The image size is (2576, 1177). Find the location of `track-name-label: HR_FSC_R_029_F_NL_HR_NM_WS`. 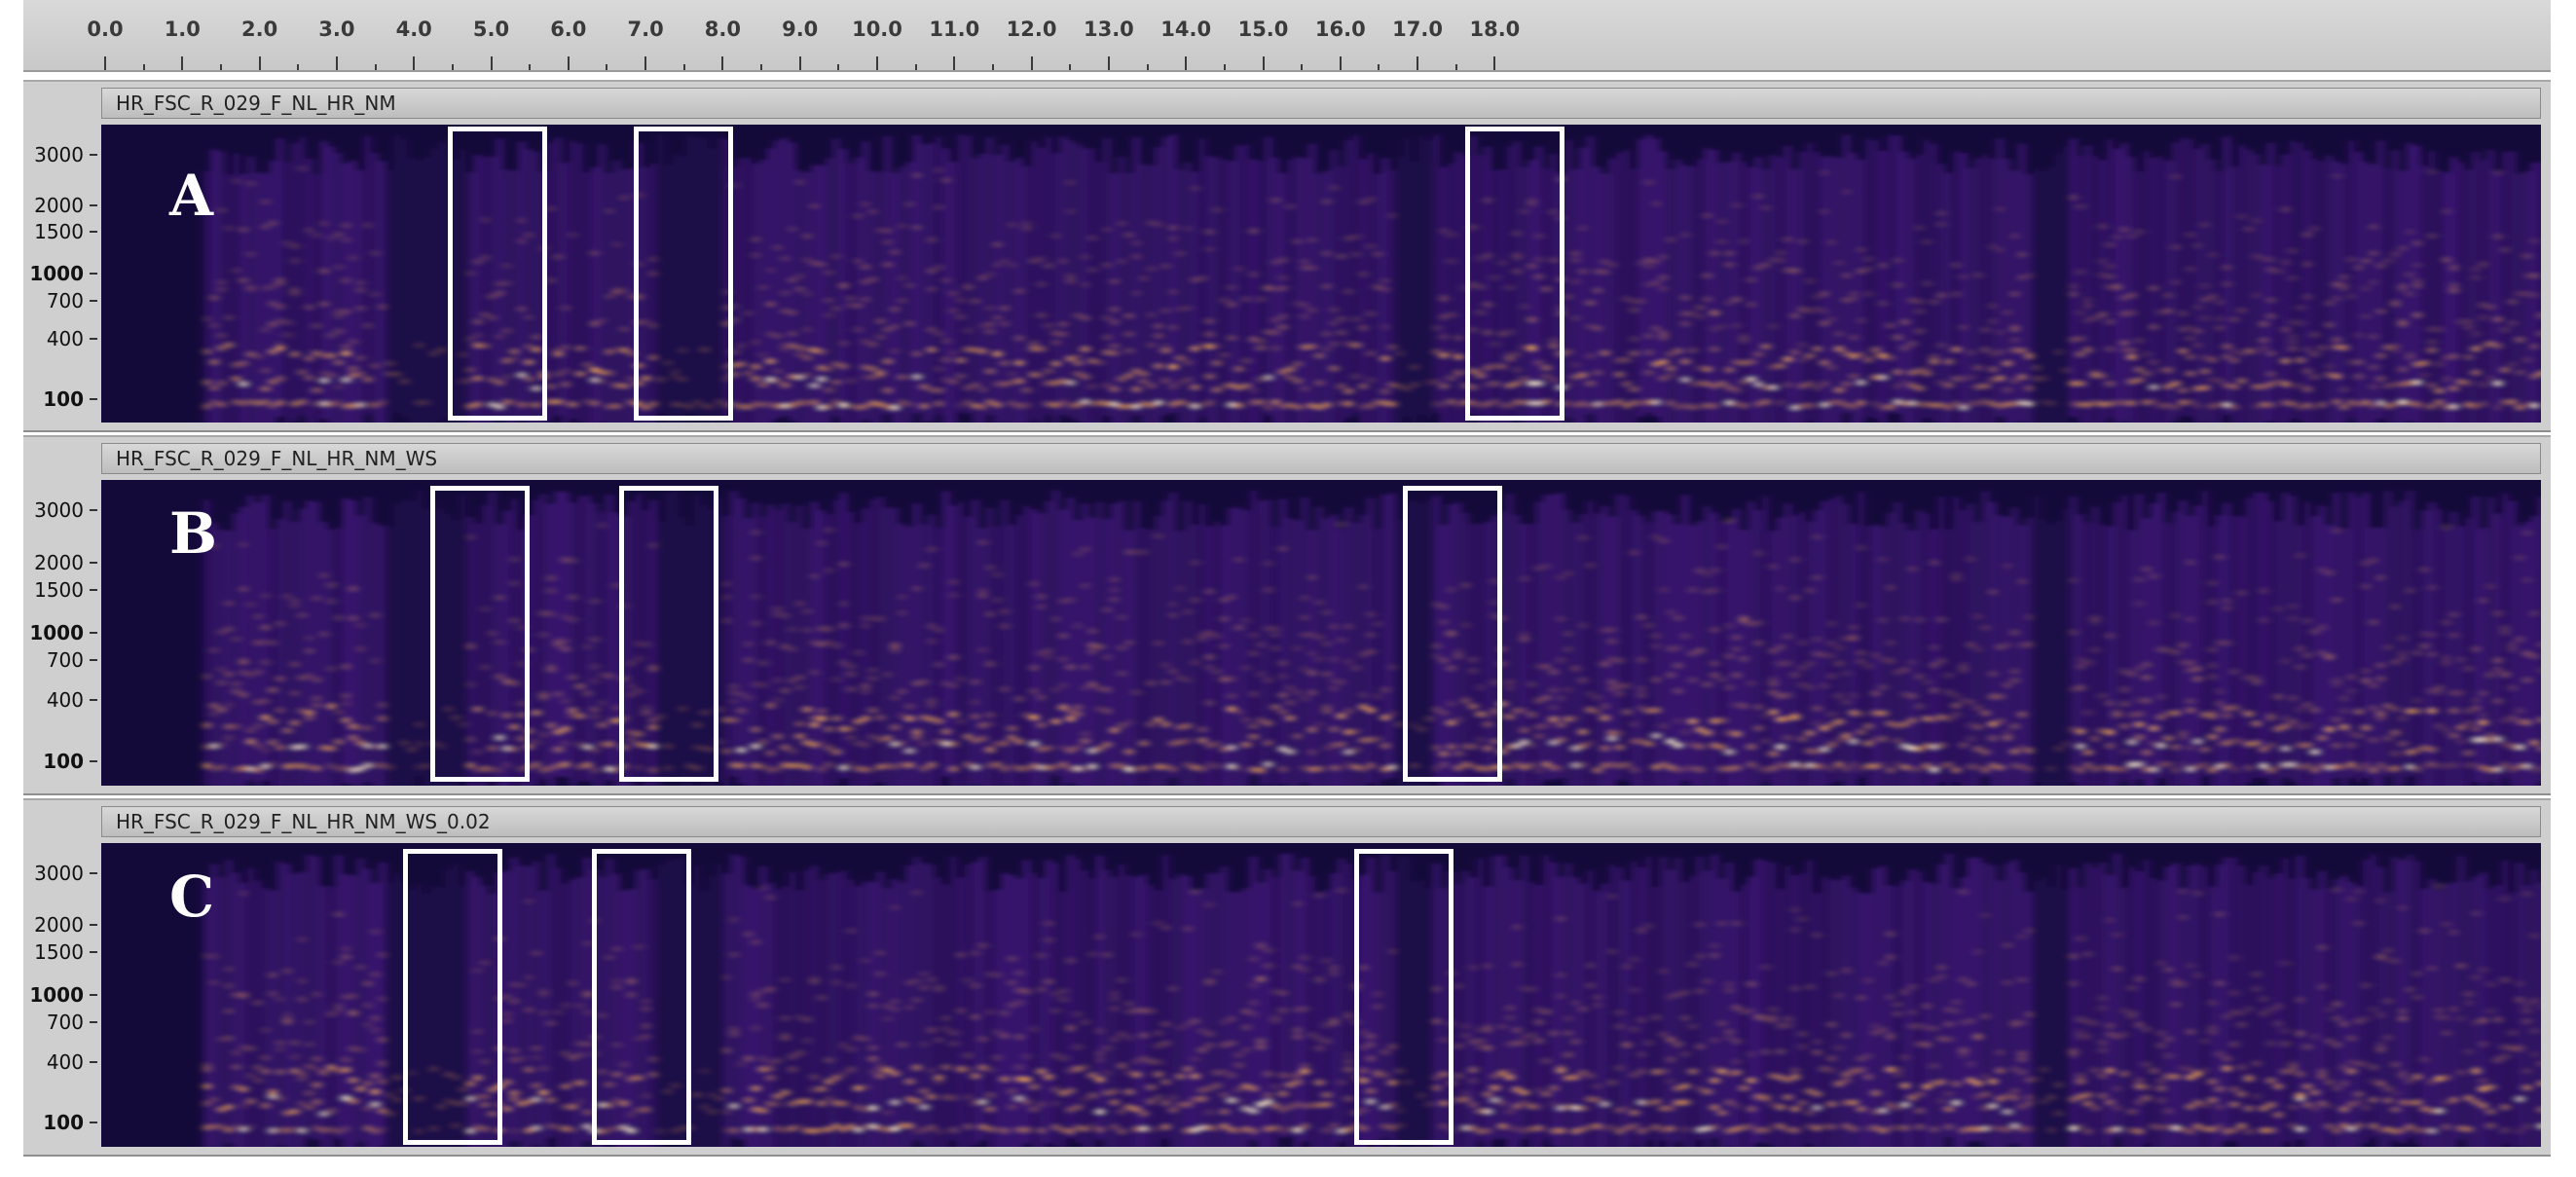

track-name-label: HR_FSC_R_029_F_NL_HR_NM_WS is located at coordinates (1321, 459).